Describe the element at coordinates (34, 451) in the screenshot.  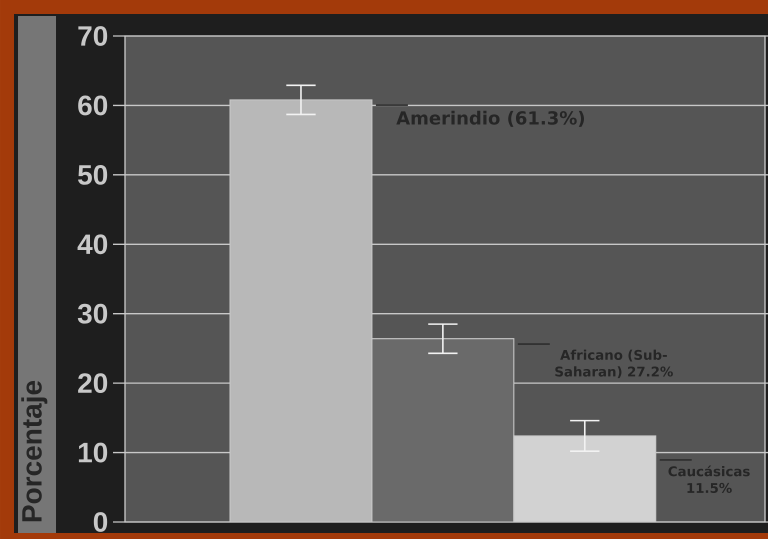
I see `y-axis-title: Porcentaje` at that location.